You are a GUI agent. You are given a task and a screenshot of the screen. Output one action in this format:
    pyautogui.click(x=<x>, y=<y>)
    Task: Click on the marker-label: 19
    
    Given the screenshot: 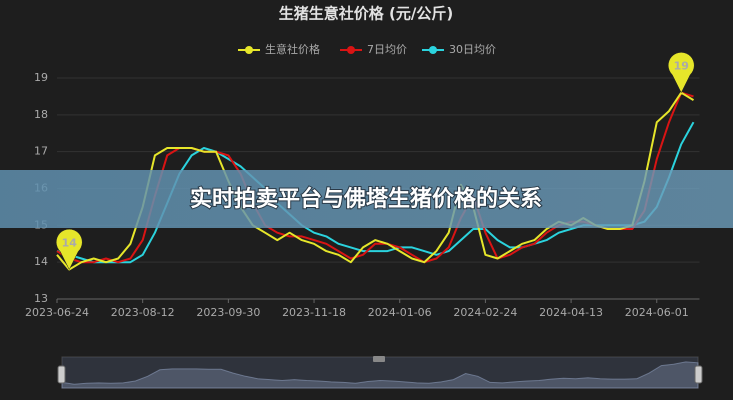 What is the action you would take?
    pyautogui.click(x=681, y=66)
    